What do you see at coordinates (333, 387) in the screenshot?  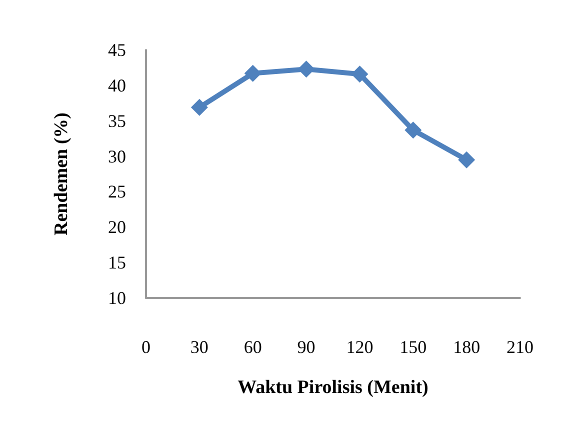 I see `x-axis-title: Waktu Pirolisis (Menit)` at bounding box center [333, 387].